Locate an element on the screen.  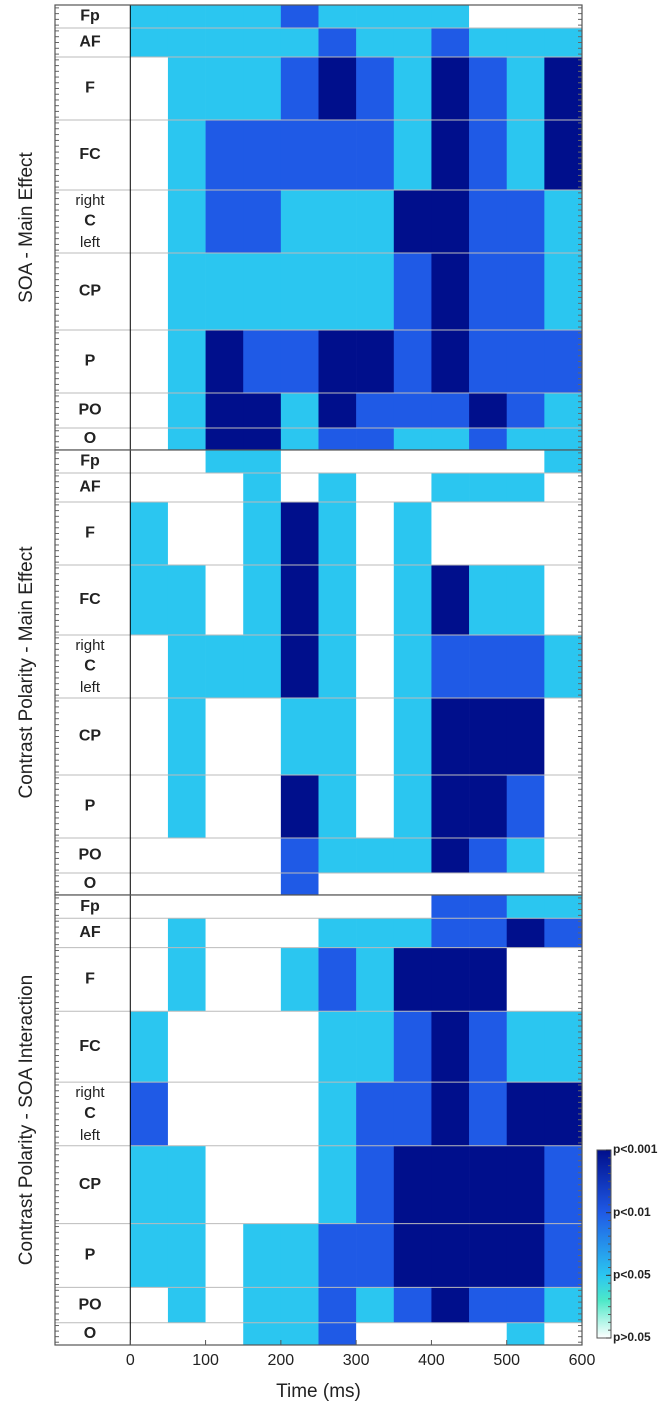
hemisphere-label: left is located at coordinates (90, 687).